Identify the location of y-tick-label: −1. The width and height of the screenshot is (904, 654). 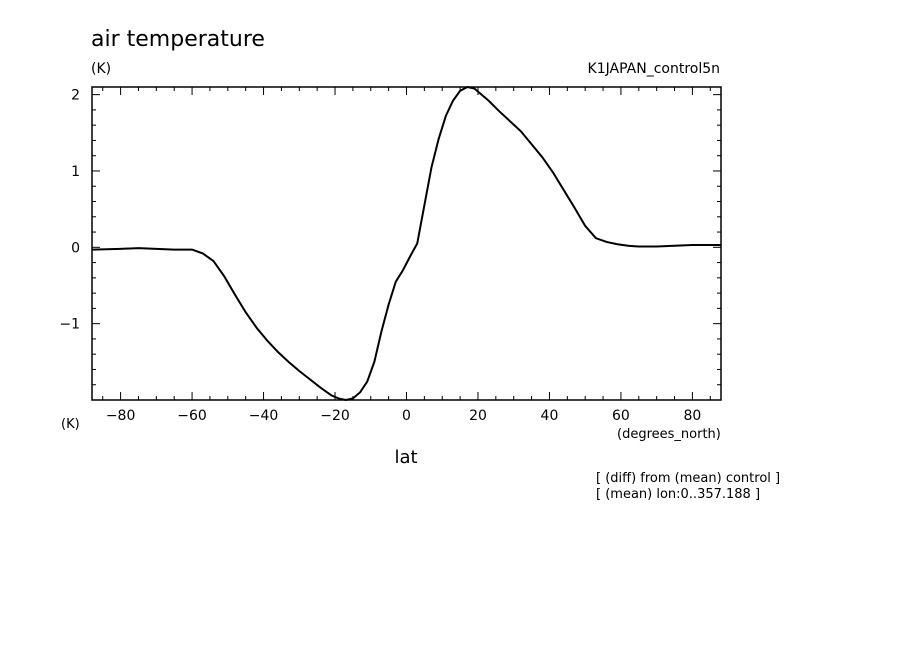
(69, 325).